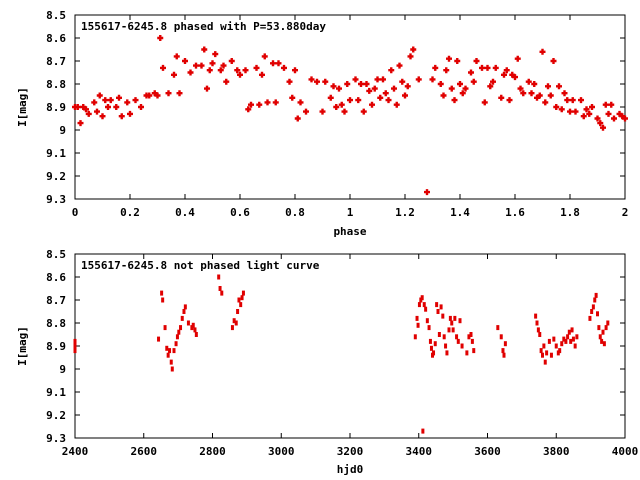 This screenshot has width=640, height=480. Describe the element at coordinates (570, 212) in the screenshot. I see `x-tick-label: 1.8` at that location.